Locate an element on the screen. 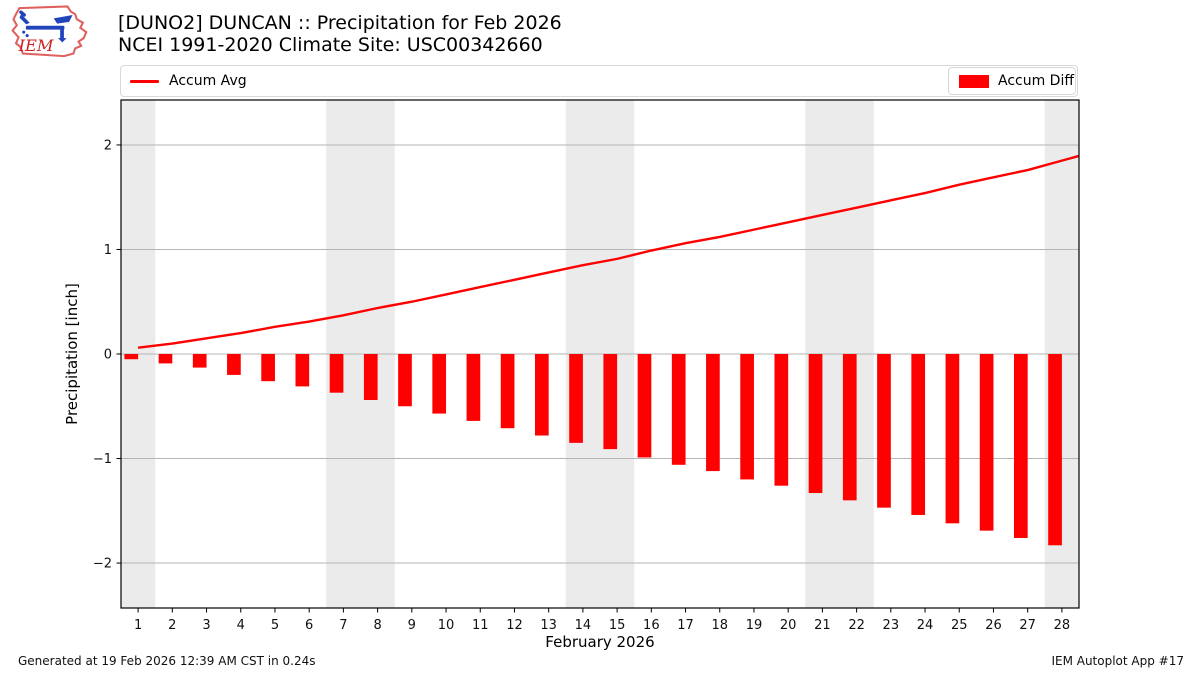  x-tick-label: 28 is located at coordinates (1062, 625).